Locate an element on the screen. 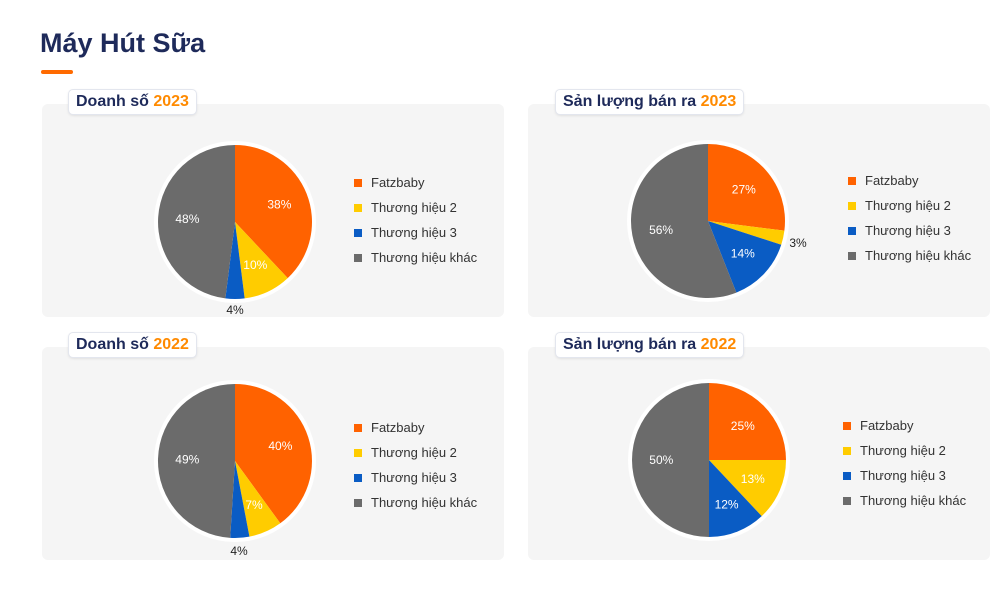  chart-title-revenue-2023: Doanh số 2023 is located at coordinates (132, 102).